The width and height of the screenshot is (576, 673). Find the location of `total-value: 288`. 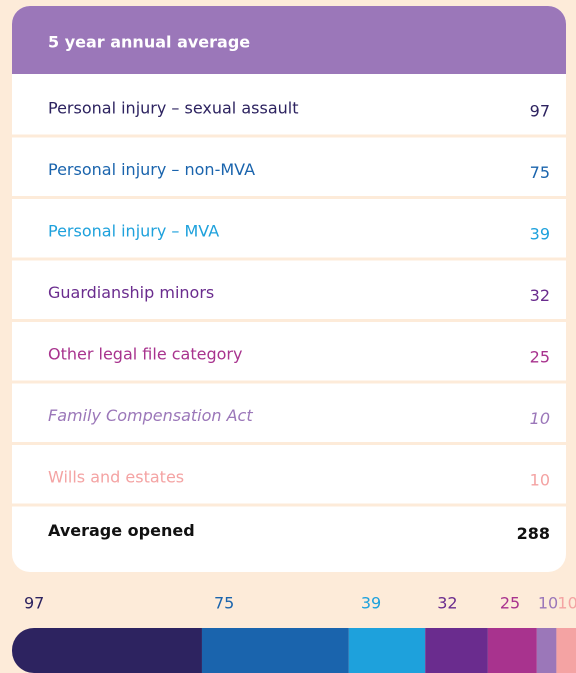

total-value: 288 is located at coordinates (533, 533).